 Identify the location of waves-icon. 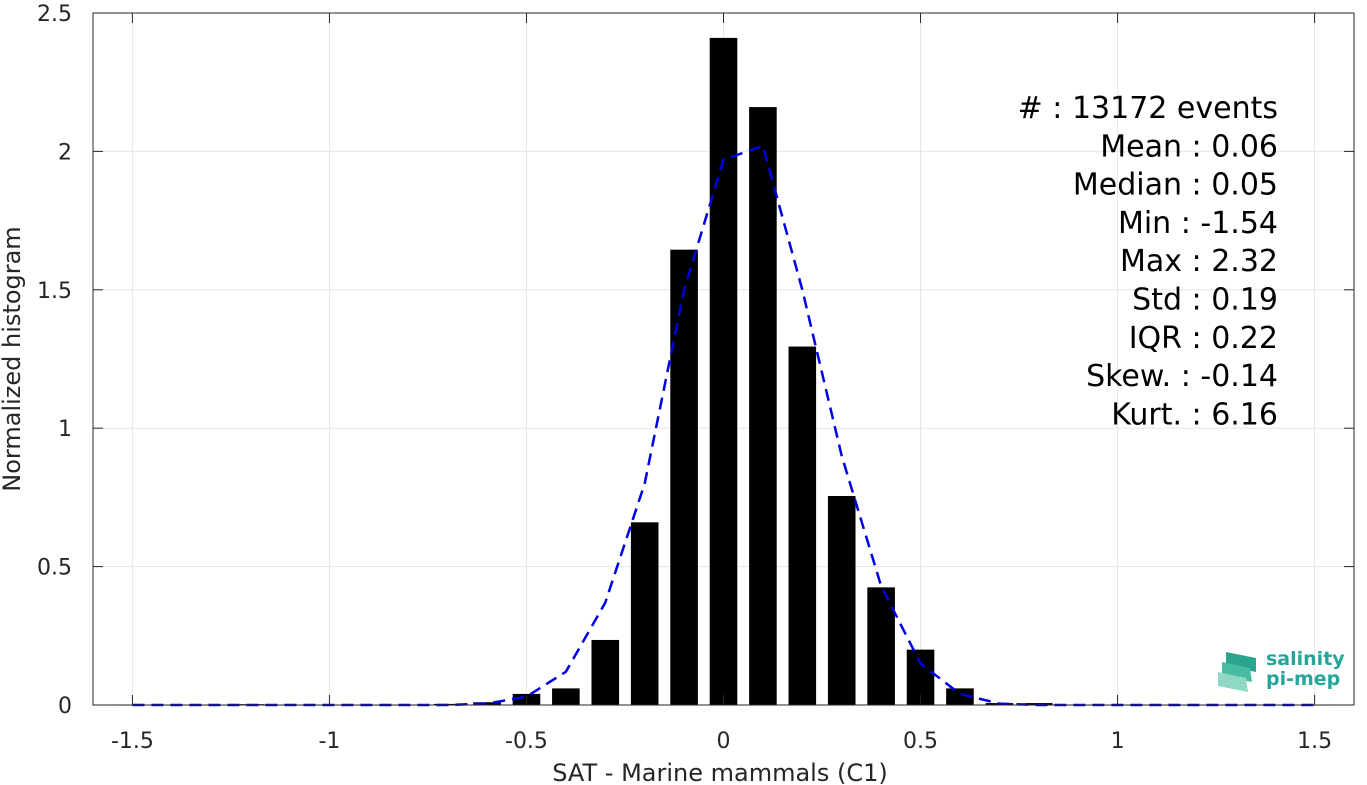
(1237, 672).